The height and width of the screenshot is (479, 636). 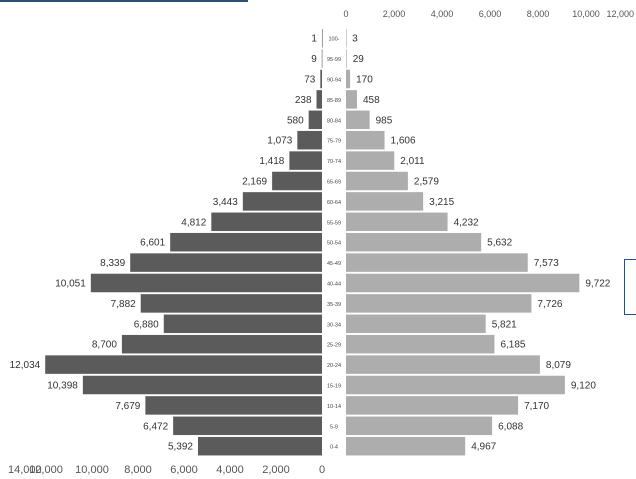 I want to click on bar-right-100-, so click(x=346, y=38).